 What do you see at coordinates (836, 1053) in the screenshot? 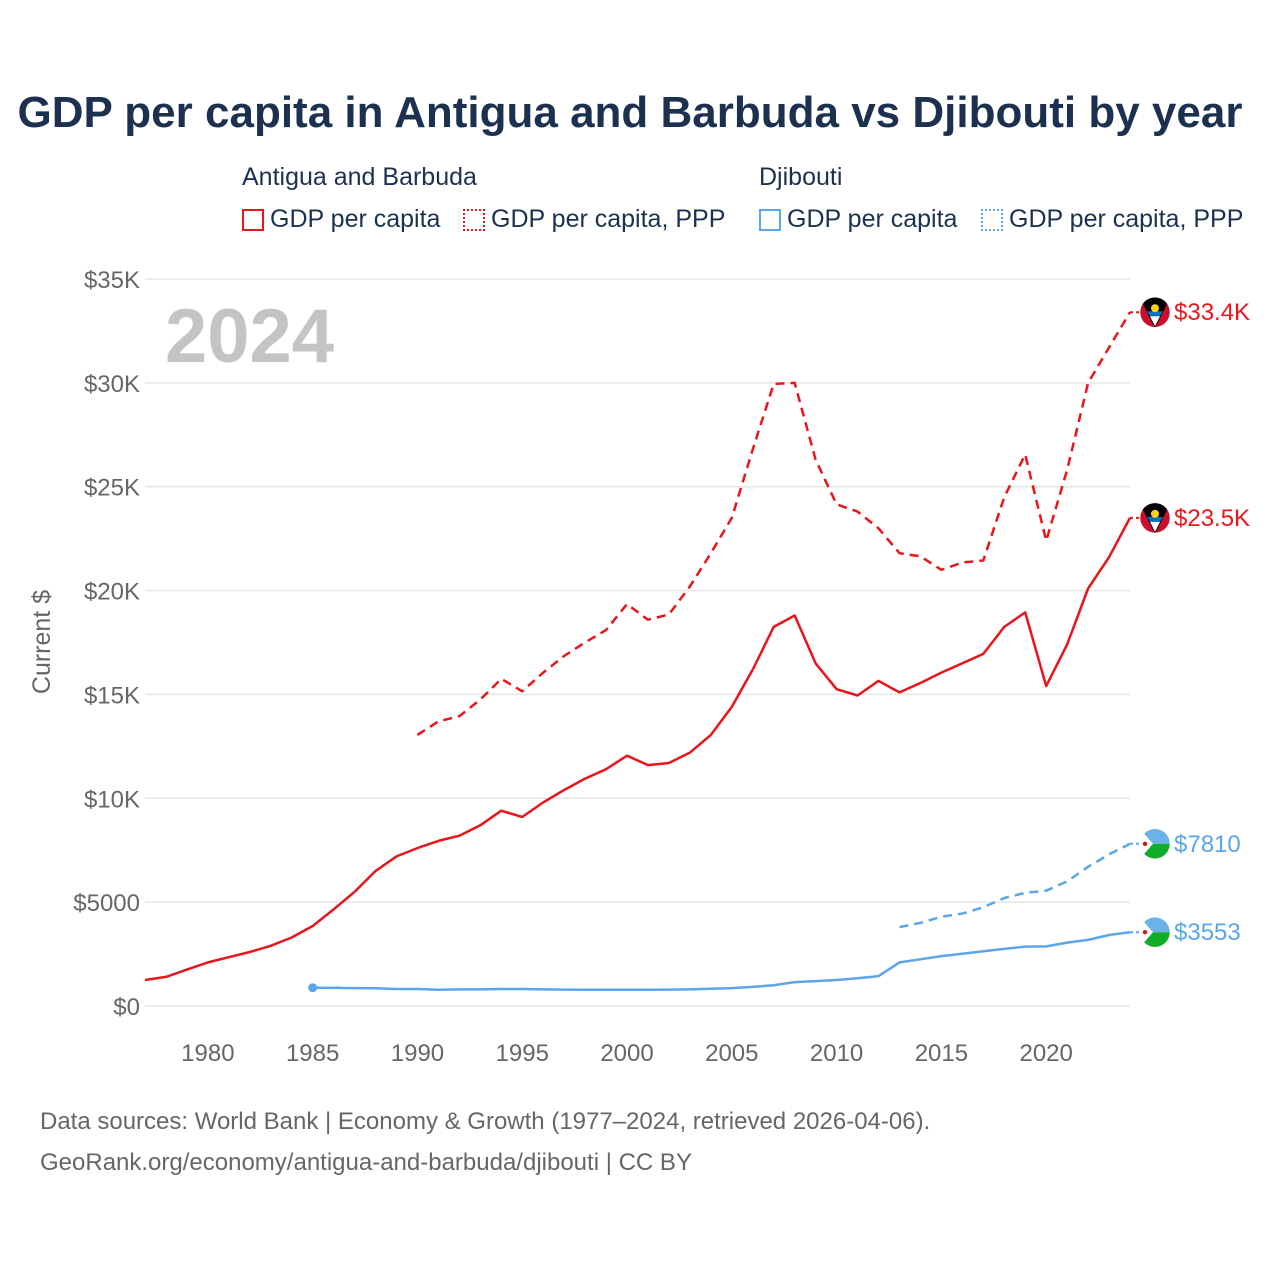
I see `x-tick-label: 2010` at bounding box center [836, 1053].